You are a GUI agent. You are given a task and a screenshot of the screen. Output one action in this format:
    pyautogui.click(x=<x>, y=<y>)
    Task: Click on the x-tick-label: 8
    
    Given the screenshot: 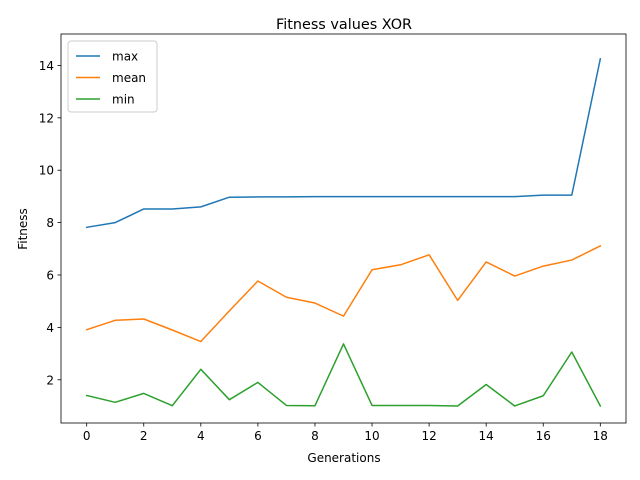 What is the action you would take?
    pyautogui.click(x=315, y=436)
    